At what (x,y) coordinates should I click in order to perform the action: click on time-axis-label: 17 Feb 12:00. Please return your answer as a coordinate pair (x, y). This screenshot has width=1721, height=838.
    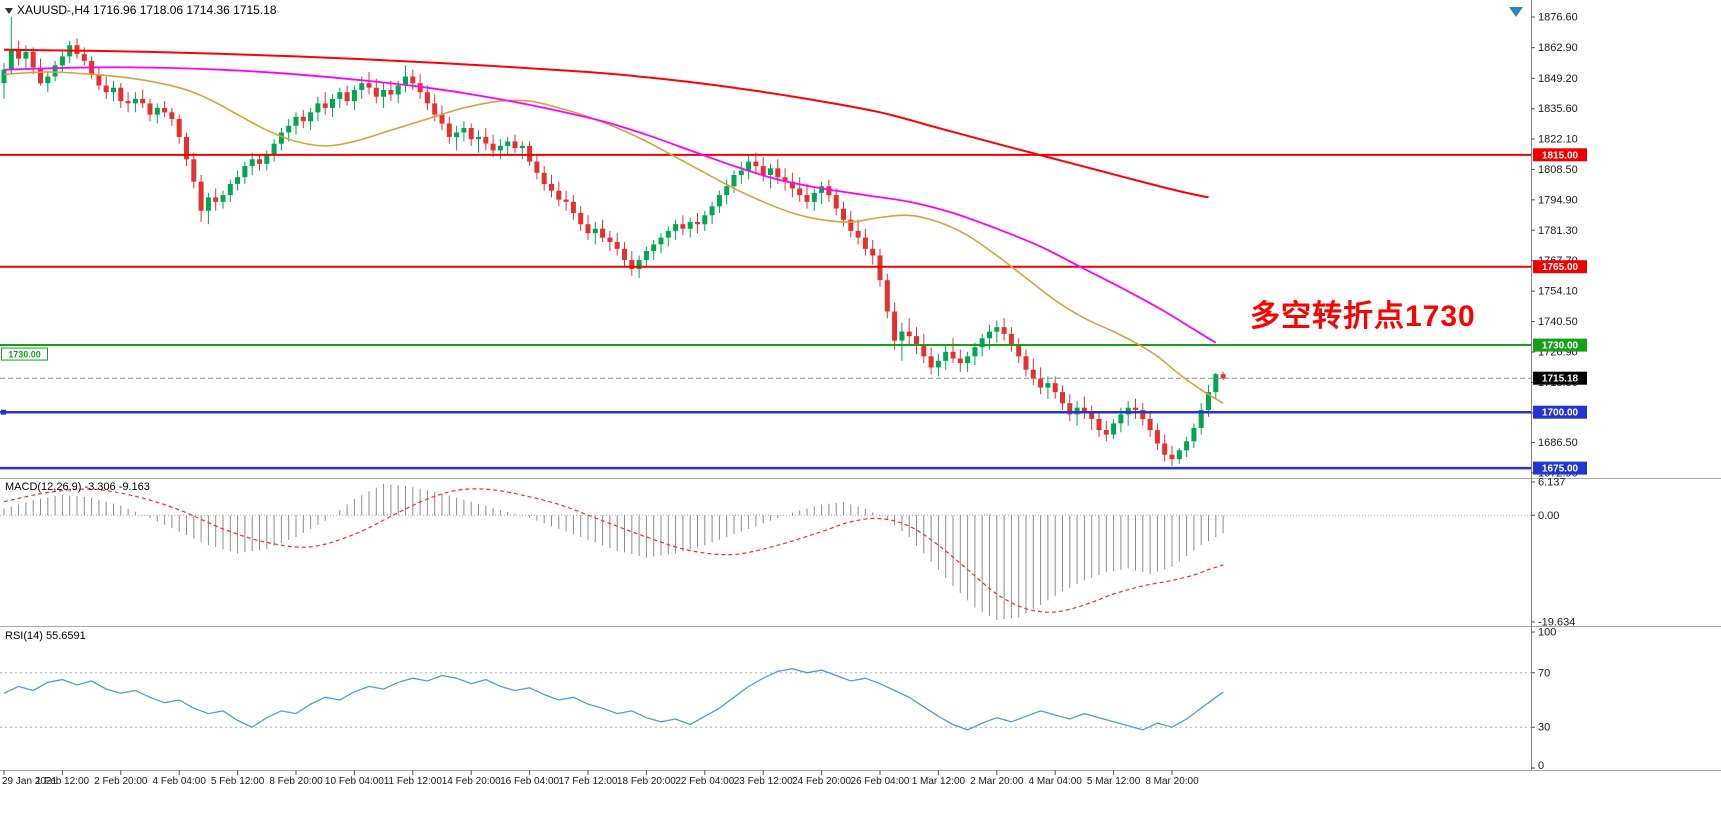
    Looking at the image, I should click on (588, 781).